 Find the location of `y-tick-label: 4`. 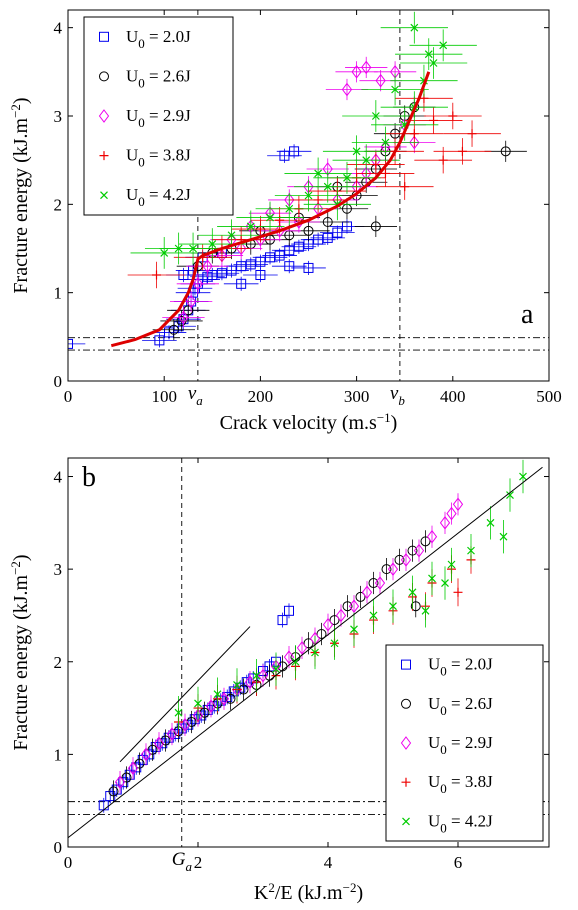

y-tick-label: 4 is located at coordinates (58, 477).